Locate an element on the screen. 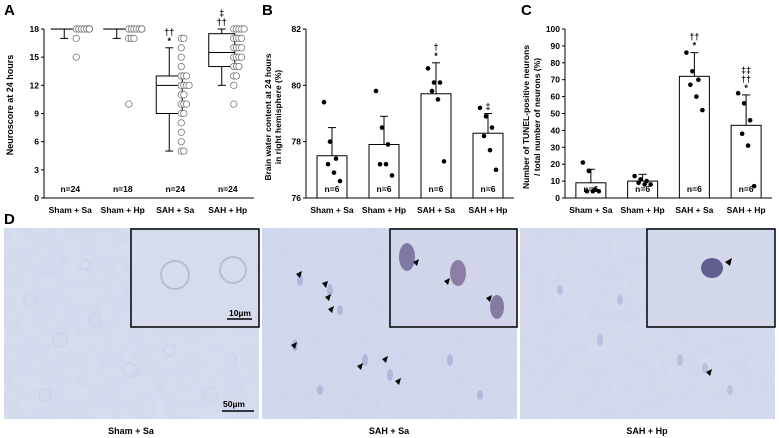  micrograph-sah-sa is located at coordinates (390, 323).